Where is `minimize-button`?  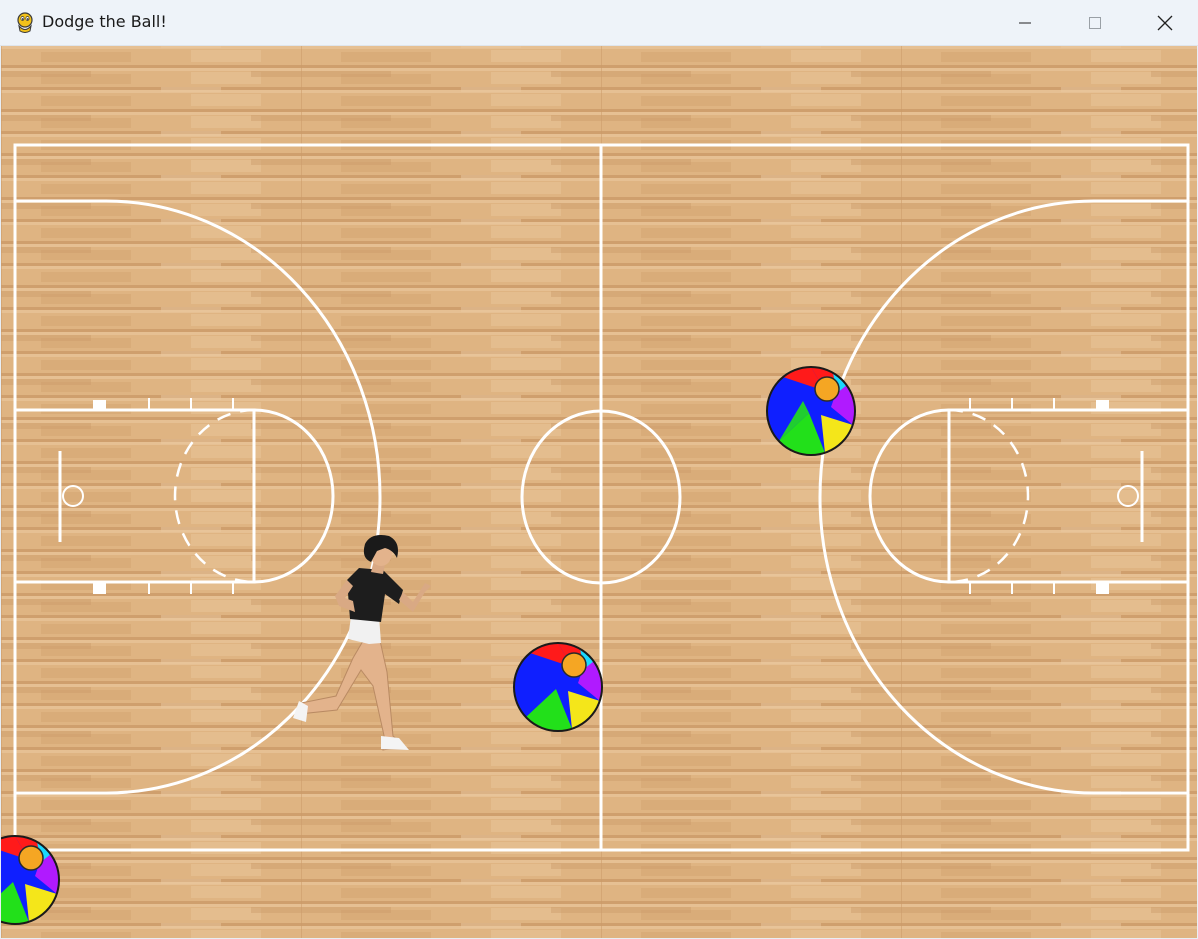
minimize-button is located at coordinates (1025, 23).